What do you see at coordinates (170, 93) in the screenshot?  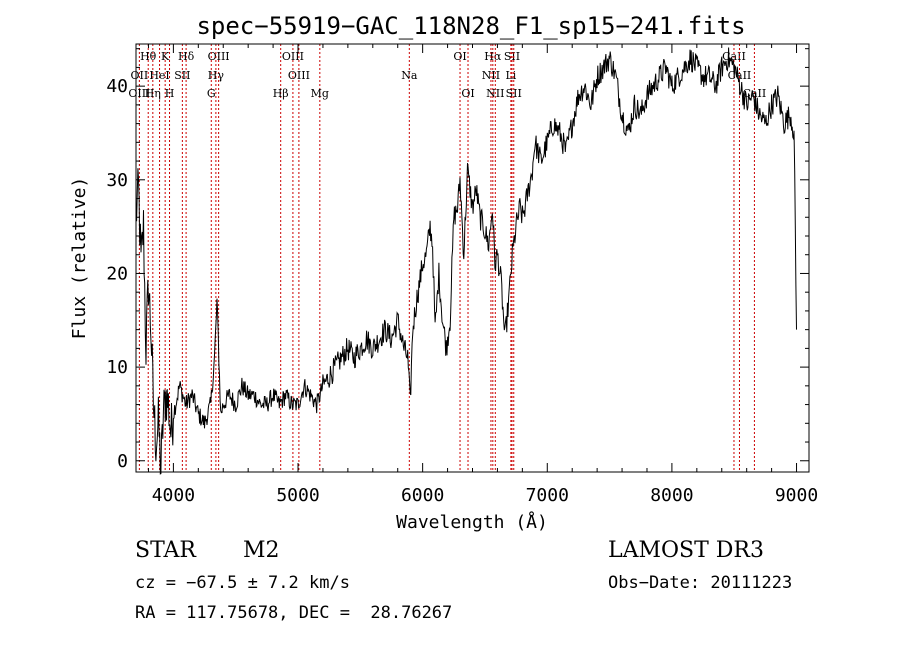 I see `spectral-line-label: H` at bounding box center [170, 93].